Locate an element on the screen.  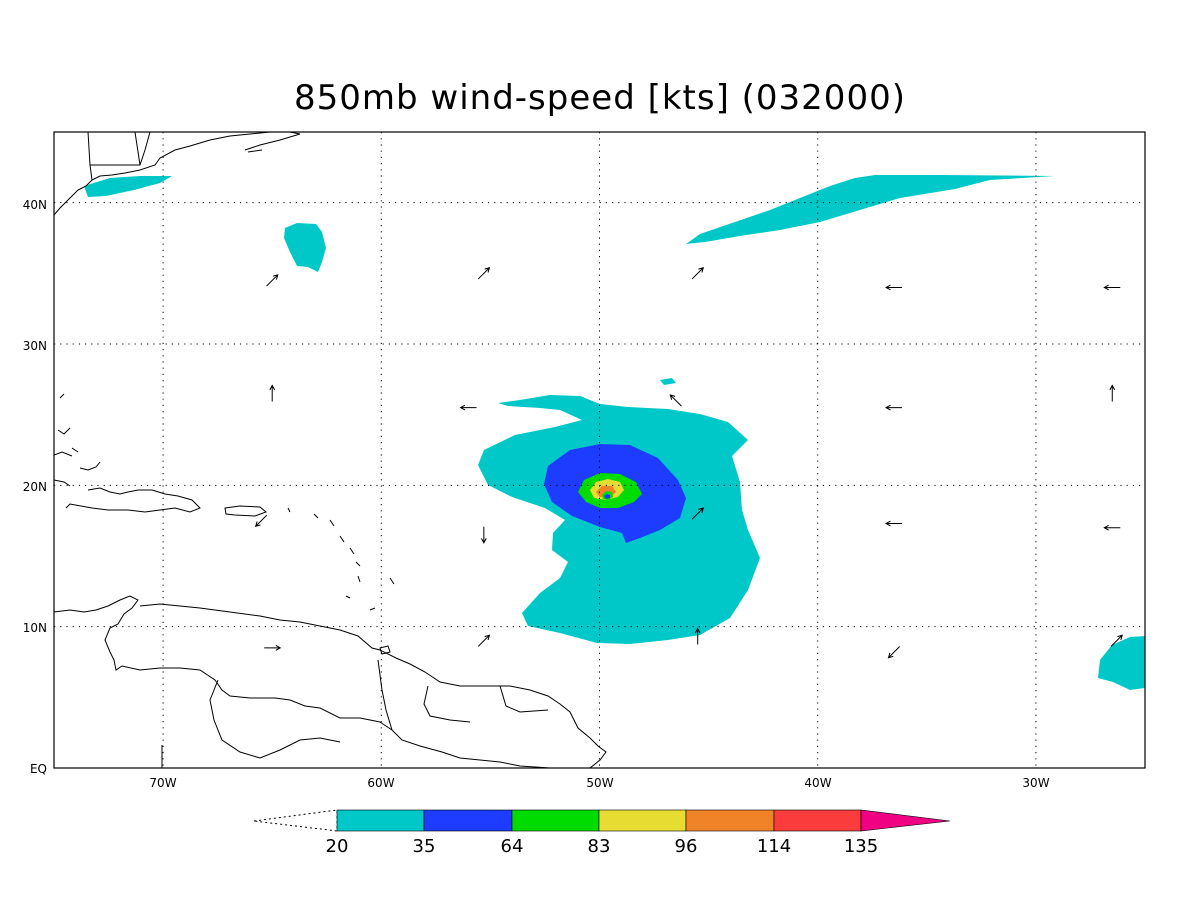
lon-label-50w: 50W is located at coordinates (599, 783).